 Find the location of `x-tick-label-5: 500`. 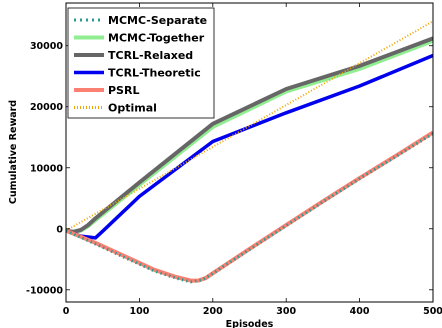

x-tick-label-5: 500 is located at coordinates (432, 311).